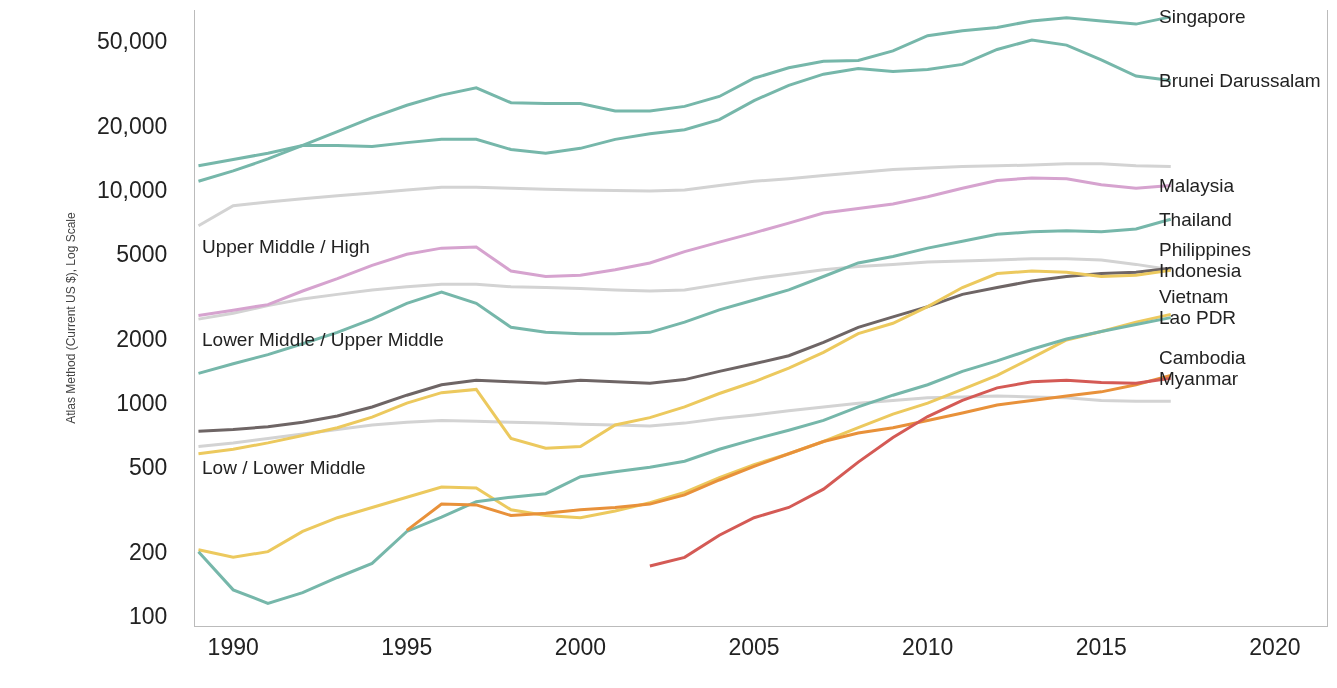 The image size is (1337, 688). Describe the element at coordinates (1195, 219) in the screenshot. I see `series-label: Thailand` at that location.